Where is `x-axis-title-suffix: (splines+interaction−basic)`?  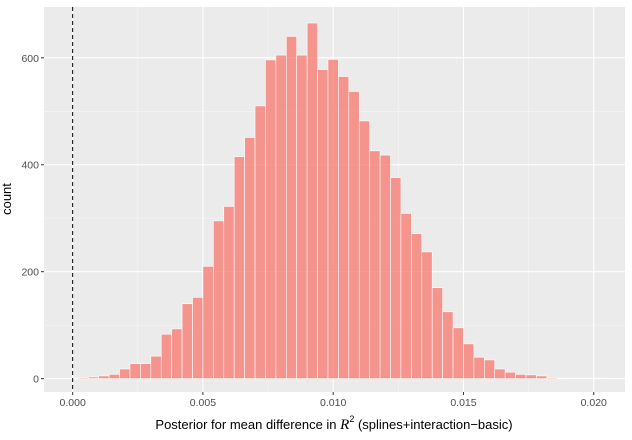
x-axis-title-suffix: (splines+interaction−basic) is located at coordinates (433, 424).